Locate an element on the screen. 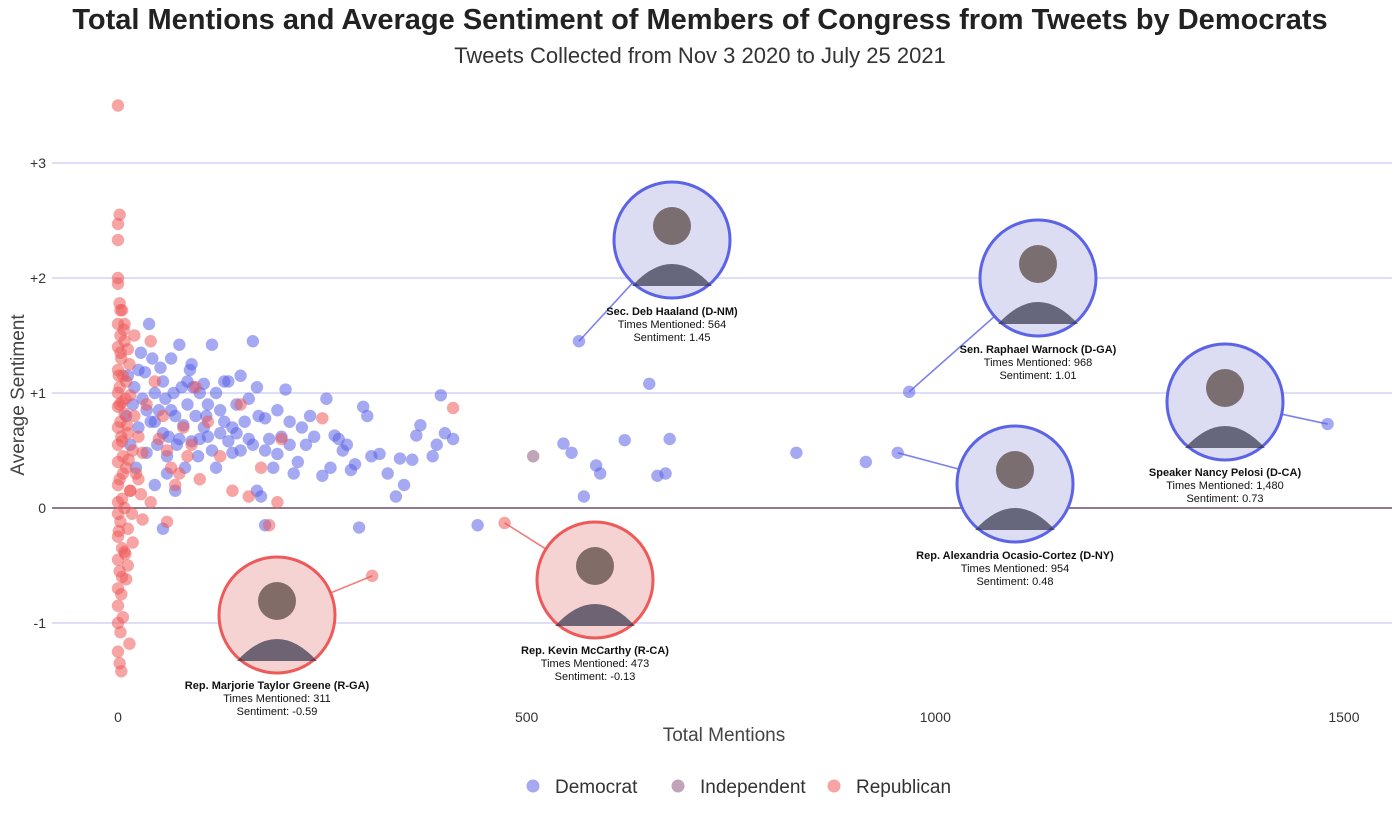 The width and height of the screenshot is (1400, 818). y-tick-label: +2 is located at coordinates (38, 278).